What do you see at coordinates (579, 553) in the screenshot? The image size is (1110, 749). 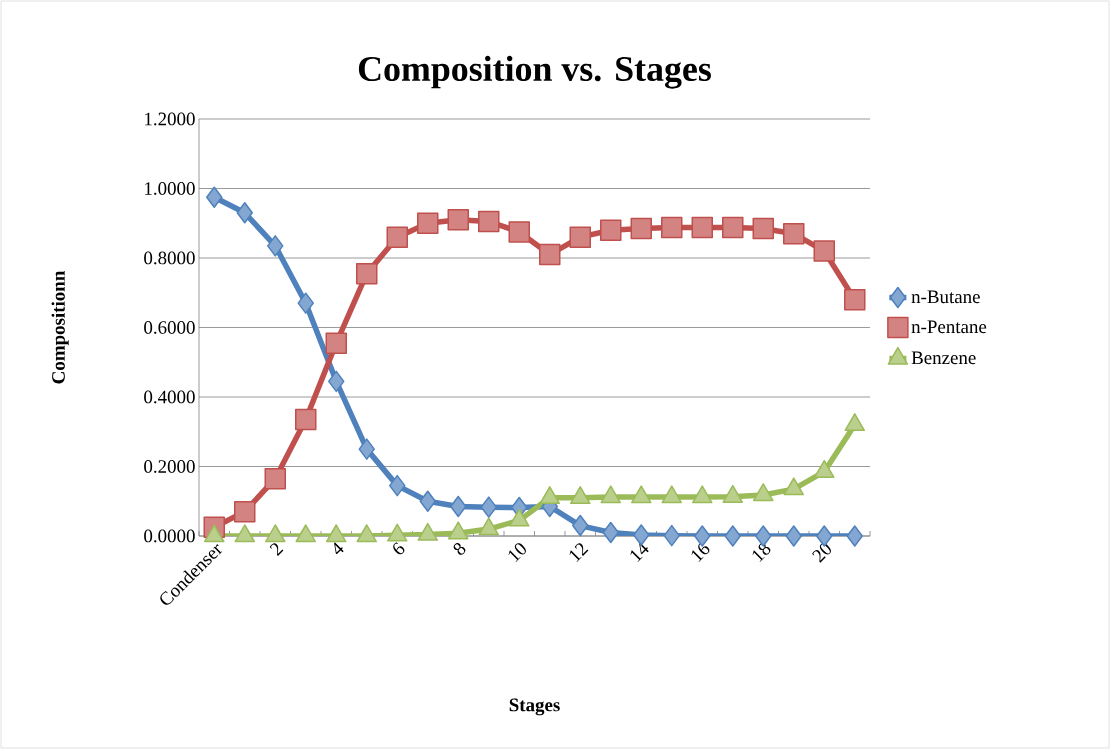 I see `x-tick-label: 12` at bounding box center [579, 553].